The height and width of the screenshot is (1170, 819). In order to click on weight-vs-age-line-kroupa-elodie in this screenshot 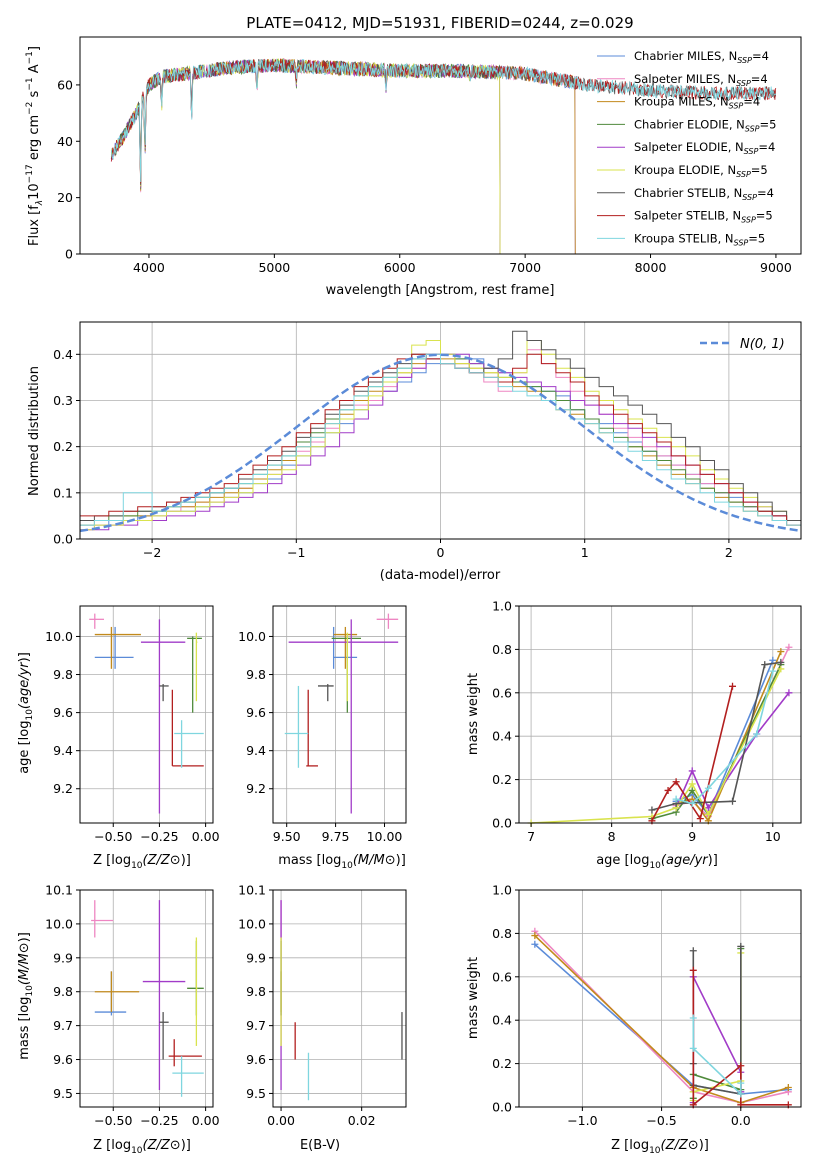, I will do `click(656, 746)`.